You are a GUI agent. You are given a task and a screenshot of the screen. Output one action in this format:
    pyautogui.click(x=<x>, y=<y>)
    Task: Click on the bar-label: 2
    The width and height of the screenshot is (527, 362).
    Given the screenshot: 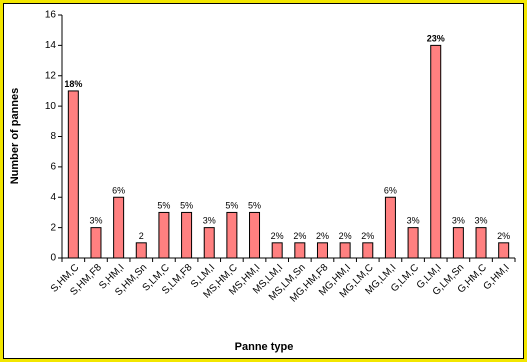 What is the action you would take?
    pyautogui.click(x=141, y=236)
    